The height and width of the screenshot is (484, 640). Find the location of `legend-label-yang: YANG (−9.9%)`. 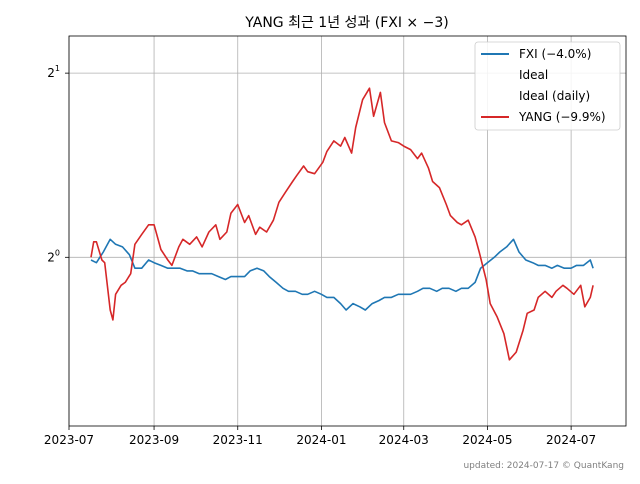

legend-label-yang: YANG (−9.9%) is located at coordinates (562, 117).